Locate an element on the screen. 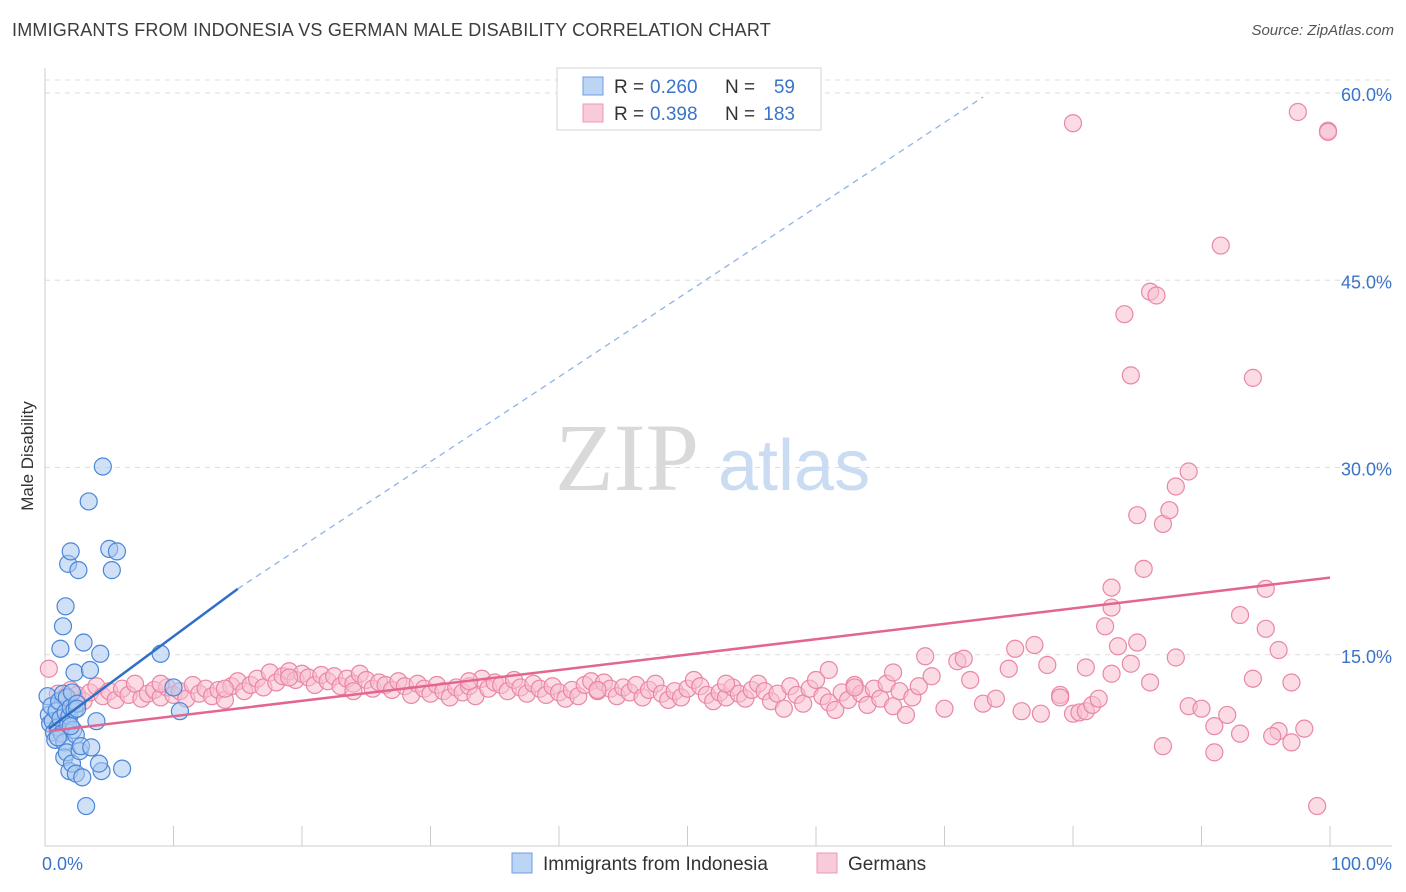 The width and height of the screenshot is (1406, 892). y-tick-labels: 15.0% 30.0% 45.0% 60.0% is located at coordinates (1366, 376).